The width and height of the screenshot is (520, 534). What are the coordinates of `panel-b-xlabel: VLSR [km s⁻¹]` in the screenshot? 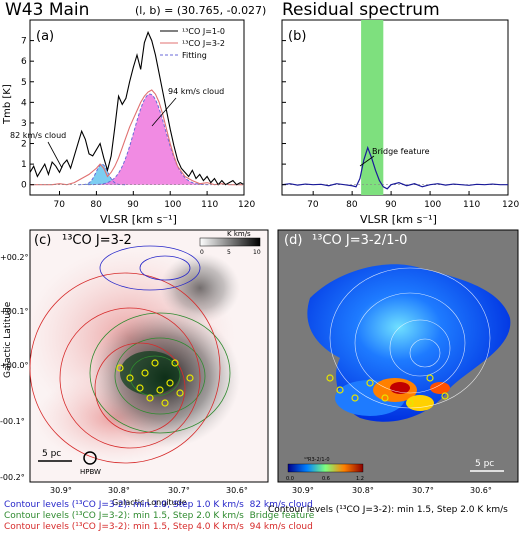 It's located at (398, 219).